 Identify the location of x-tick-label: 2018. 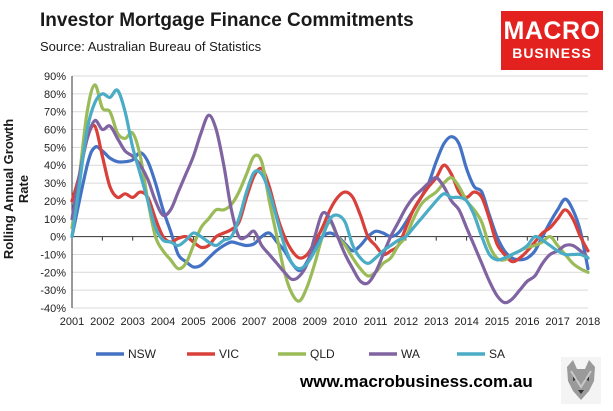
(588, 322).